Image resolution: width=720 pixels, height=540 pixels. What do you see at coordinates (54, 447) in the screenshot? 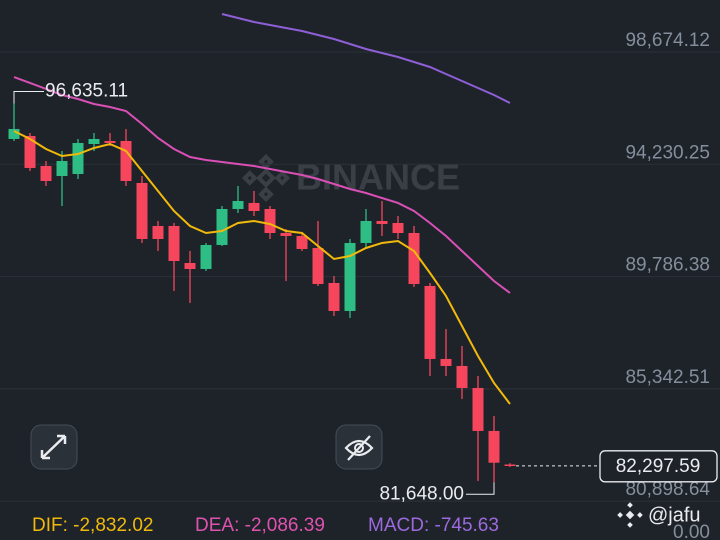
I see `expand-button` at bounding box center [54, 447].